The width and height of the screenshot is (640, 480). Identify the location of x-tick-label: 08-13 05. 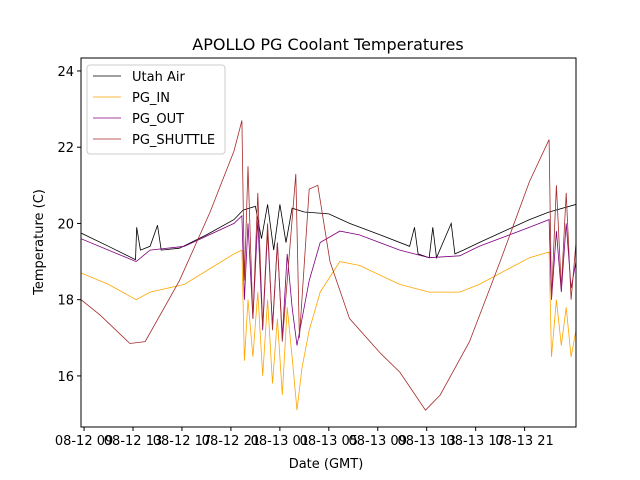
(329, 441).